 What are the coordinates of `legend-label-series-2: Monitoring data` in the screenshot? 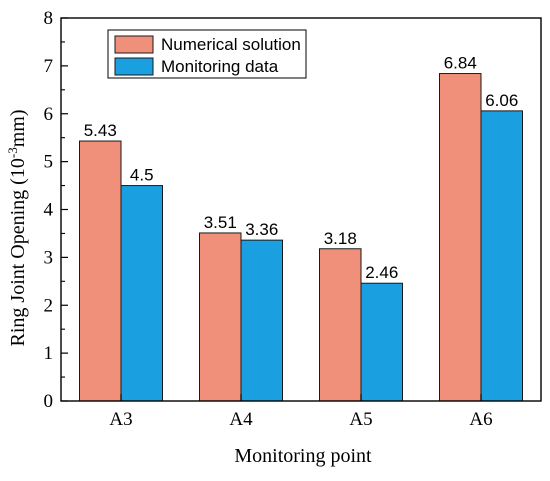 It's located at (220, 66).